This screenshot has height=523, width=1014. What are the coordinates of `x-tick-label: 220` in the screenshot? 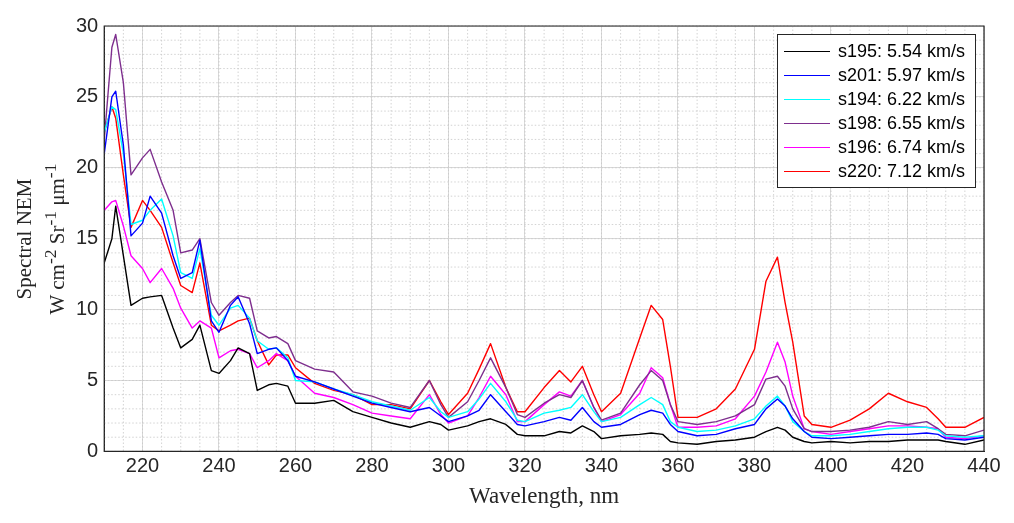 It's located at (142, 464).